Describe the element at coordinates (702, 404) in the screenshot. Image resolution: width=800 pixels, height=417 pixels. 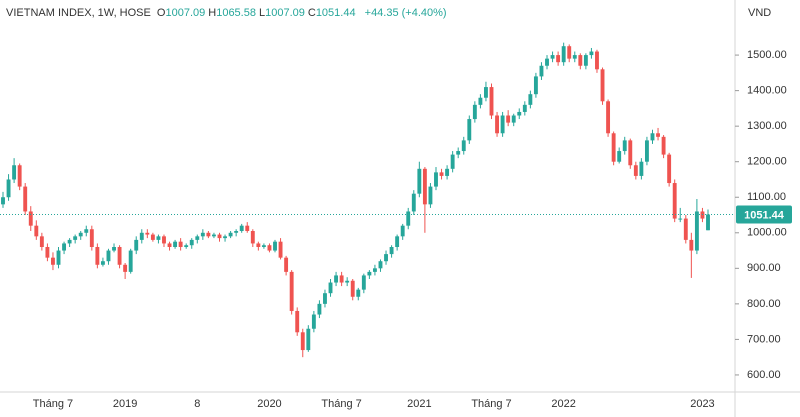
I see `x-tick-label: 2023` at that location.